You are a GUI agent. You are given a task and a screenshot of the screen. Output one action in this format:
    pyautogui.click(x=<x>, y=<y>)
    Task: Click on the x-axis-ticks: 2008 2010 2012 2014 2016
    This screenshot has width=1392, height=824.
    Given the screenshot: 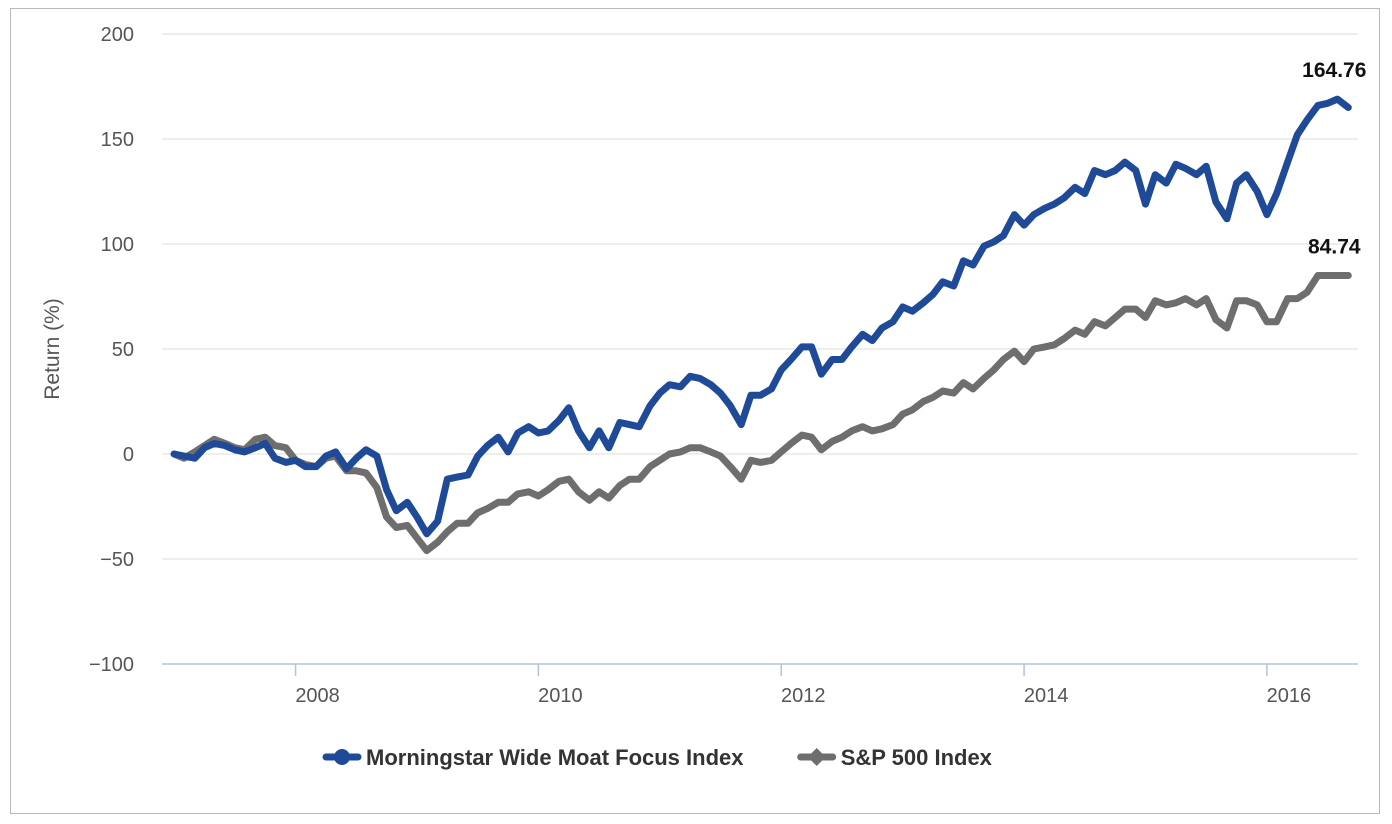 What is the action you would take?
    pyautogui.click(x=803, y=685)
    